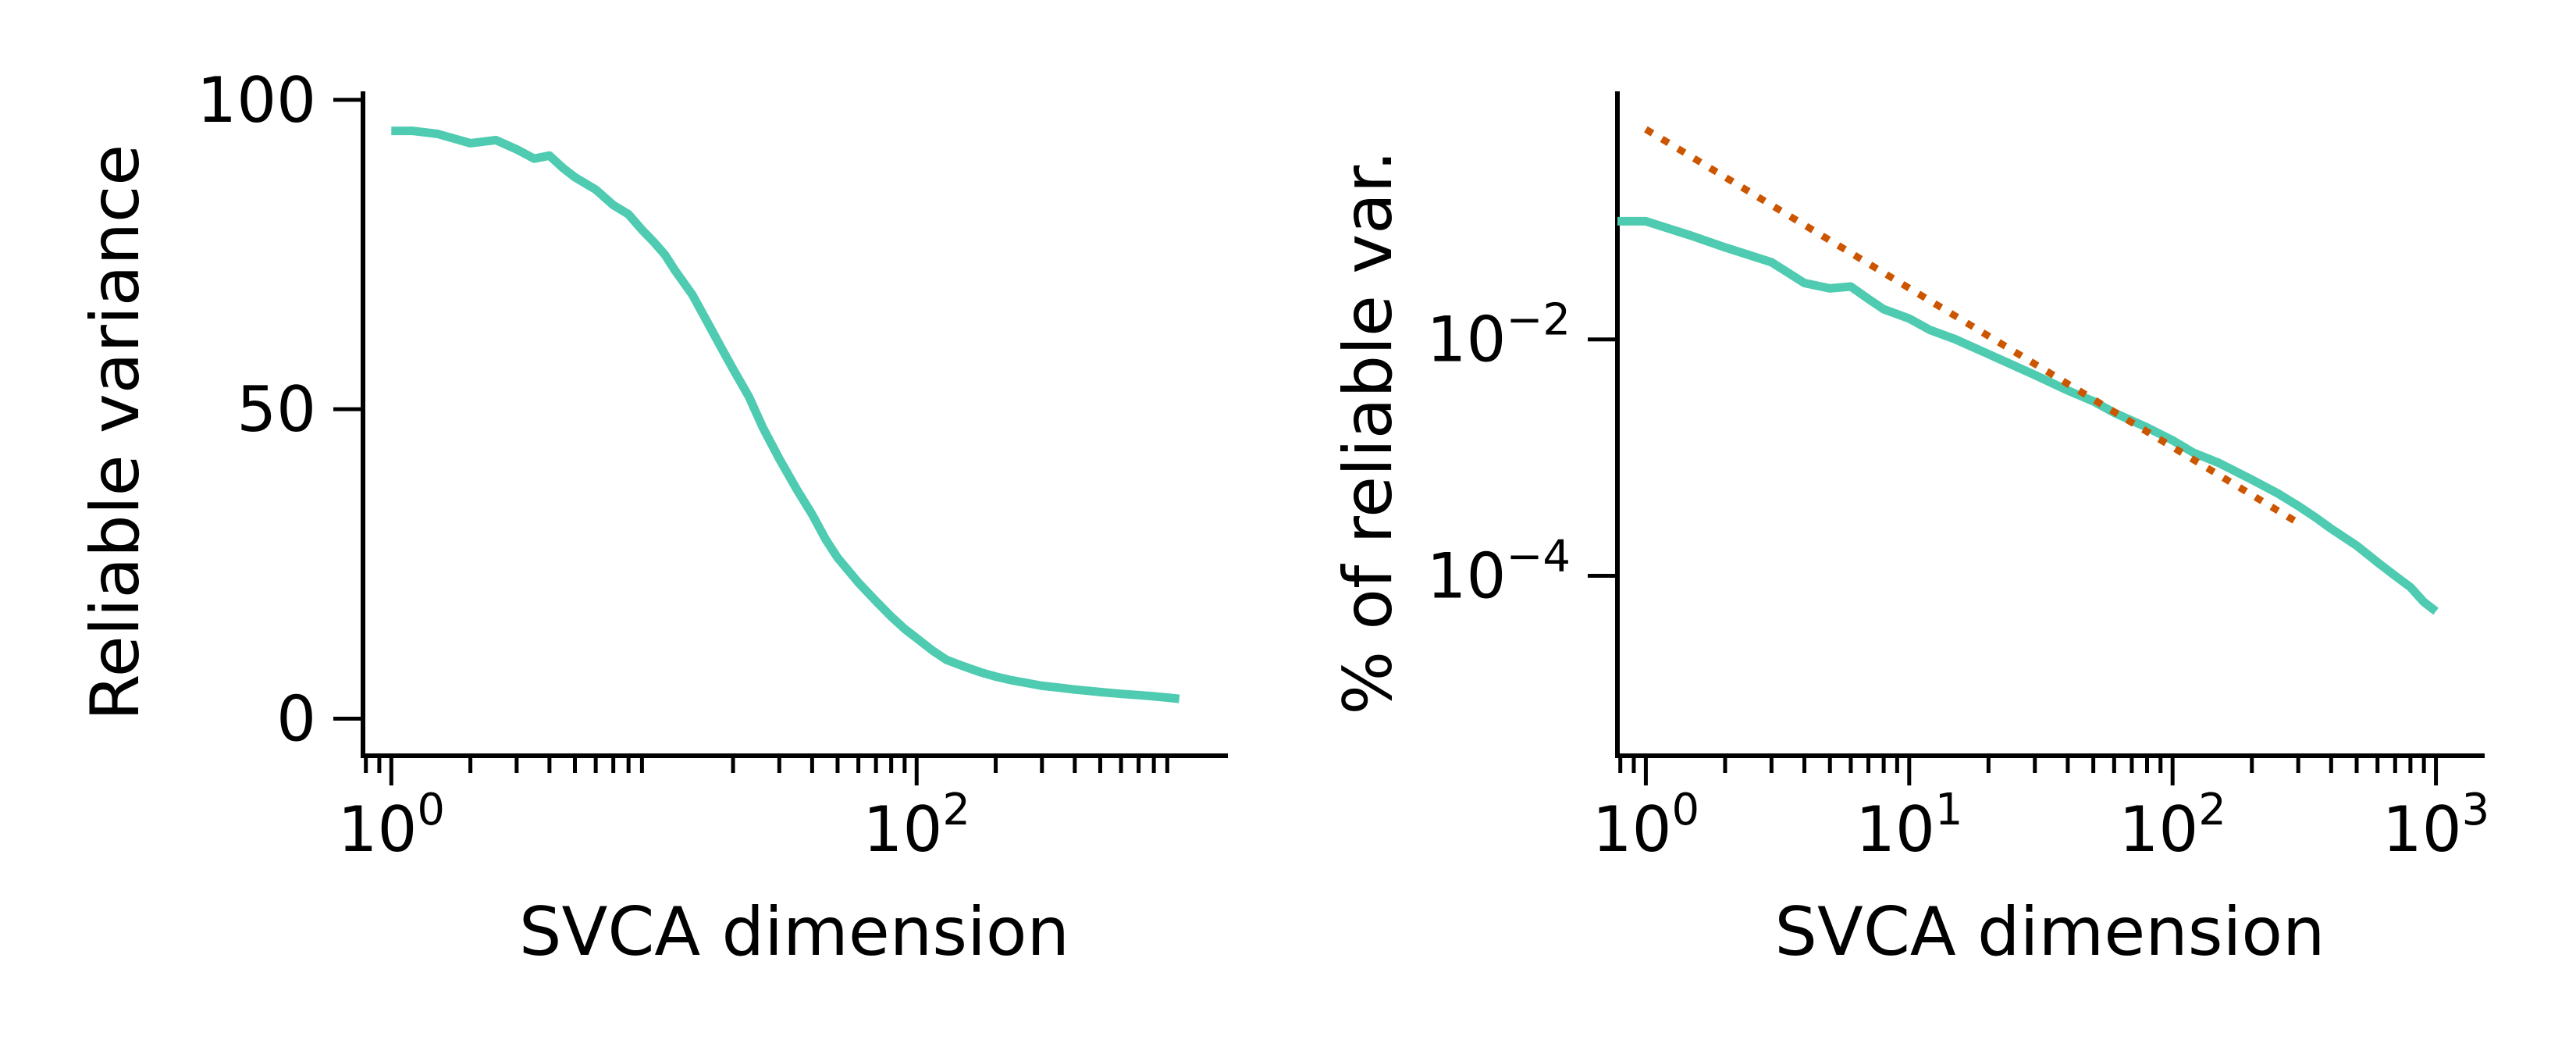  What do you see at coordinates (115, 432) in the screenshot?
I see `y-axis-title: Reliable variance` at bounding box center [115, 432].